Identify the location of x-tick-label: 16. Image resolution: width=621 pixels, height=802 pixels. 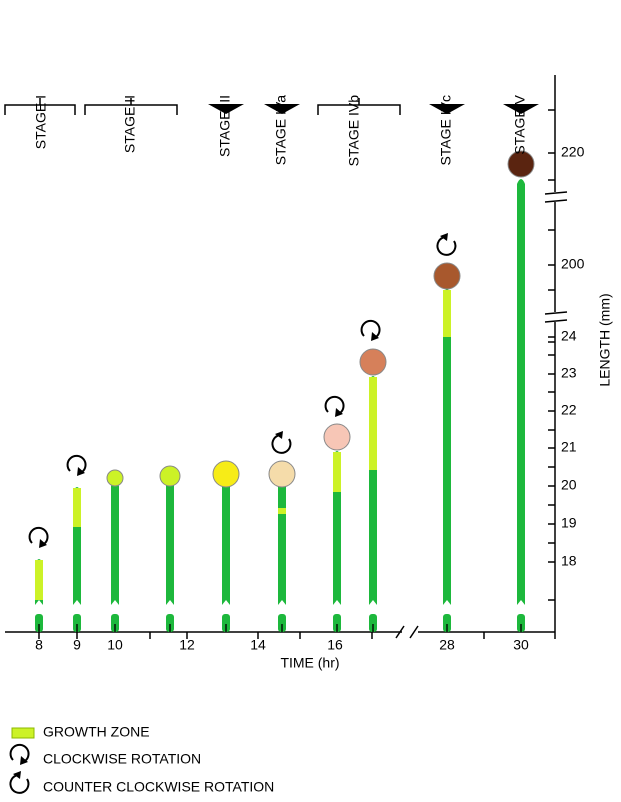
(335, 645).